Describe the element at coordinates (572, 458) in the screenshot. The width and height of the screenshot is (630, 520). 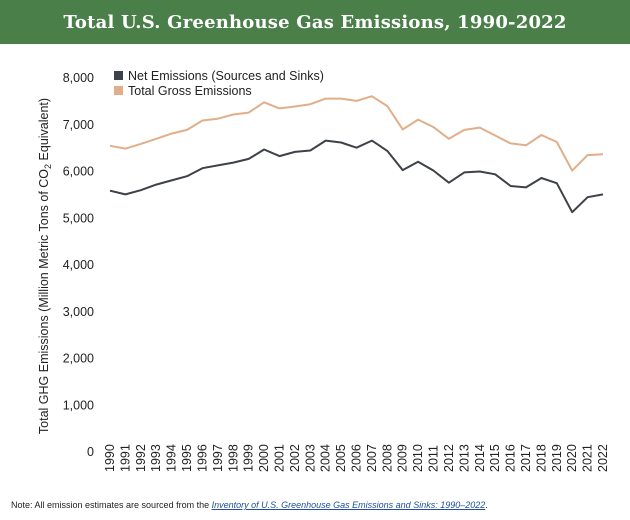
I see `x-tick-label: 2020` at that location.